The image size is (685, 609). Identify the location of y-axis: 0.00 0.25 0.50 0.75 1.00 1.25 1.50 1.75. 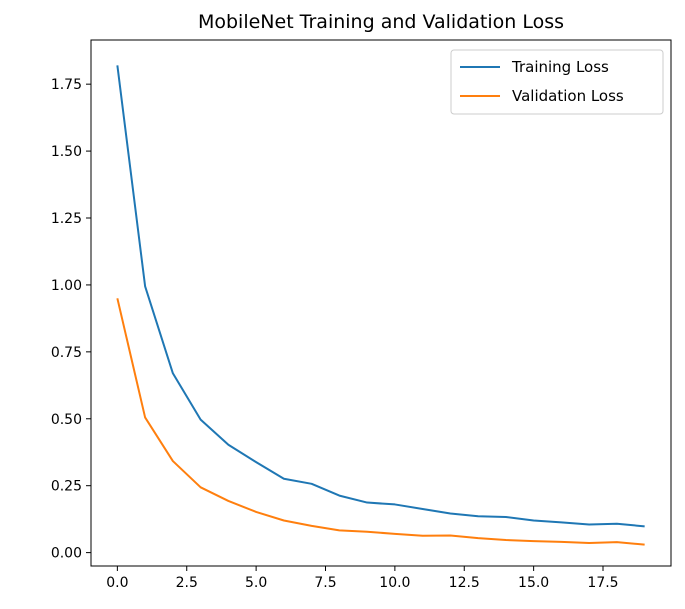
(71, 319).